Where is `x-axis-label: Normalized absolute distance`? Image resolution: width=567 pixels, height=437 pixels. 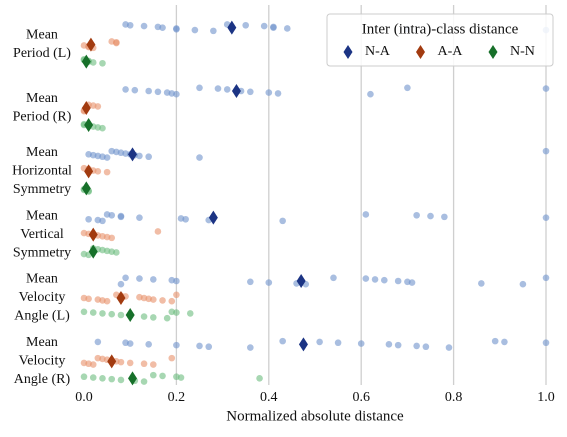 x-axis-label: Normalized absolute distance is located at coordinates (315, 416).